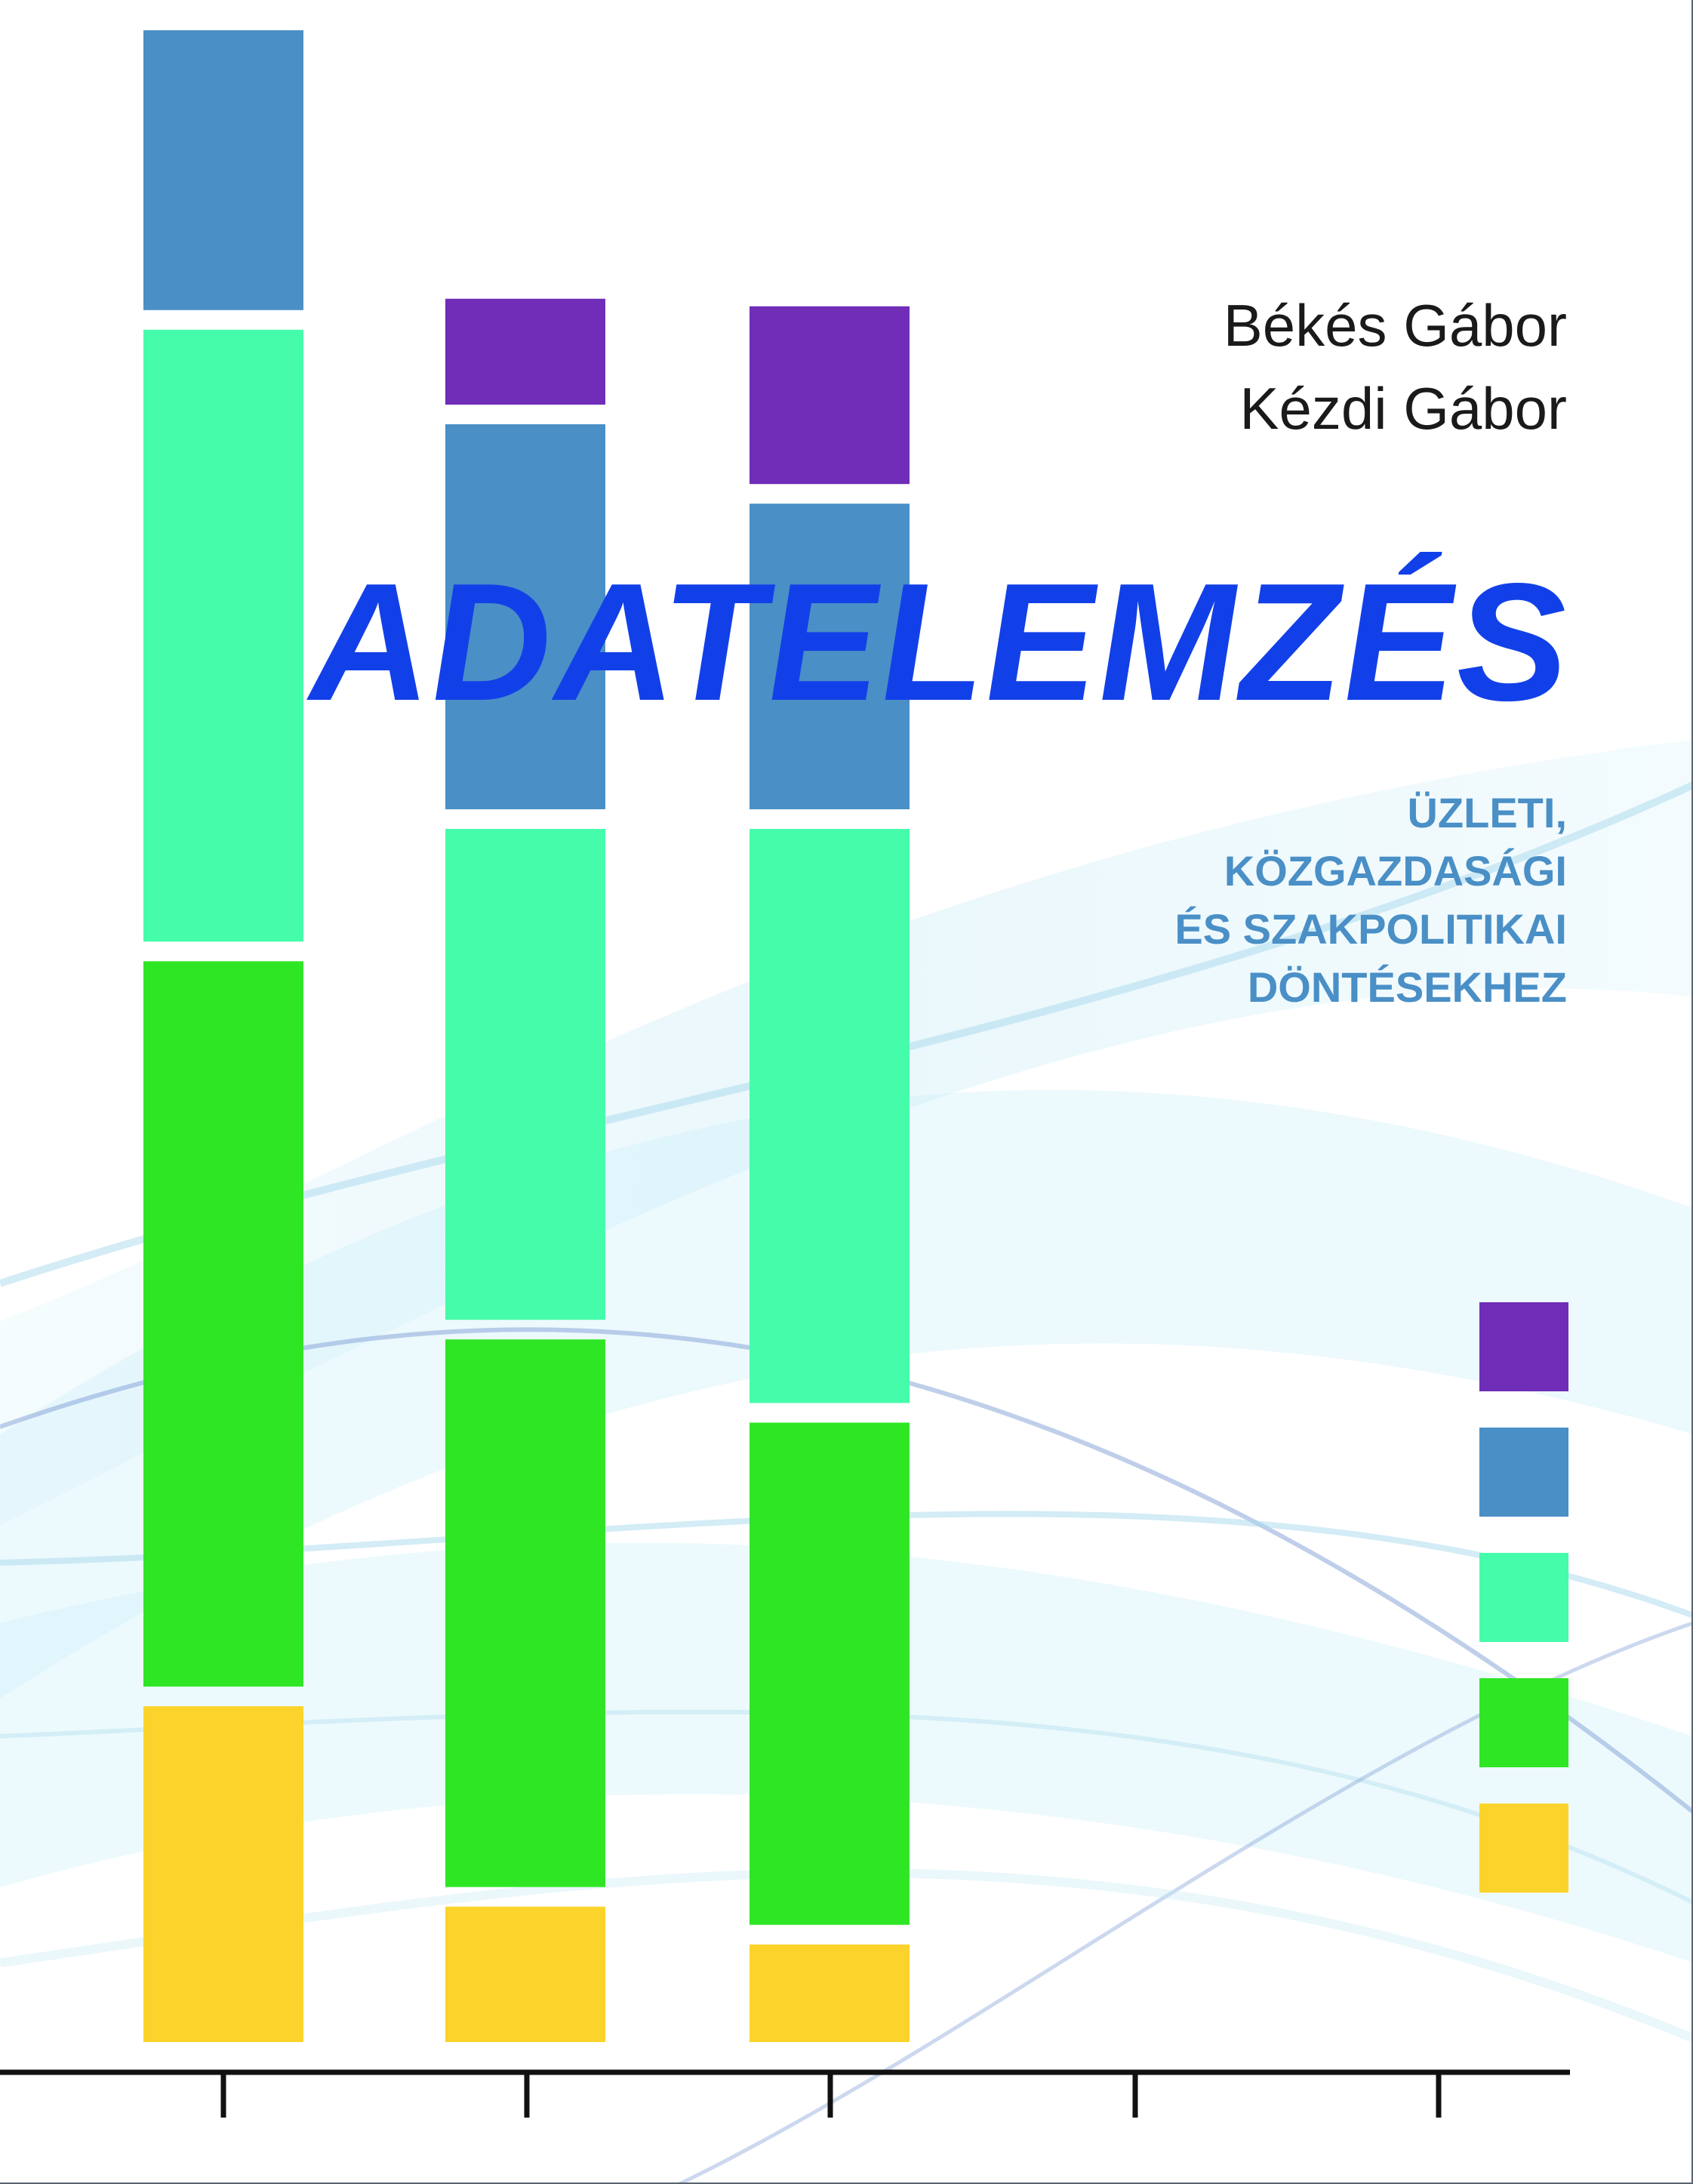 Image resolution: width=1693 pixels, height=2184 pixels. I want to click on bar-2-segment-teal, so click(525, 1074).